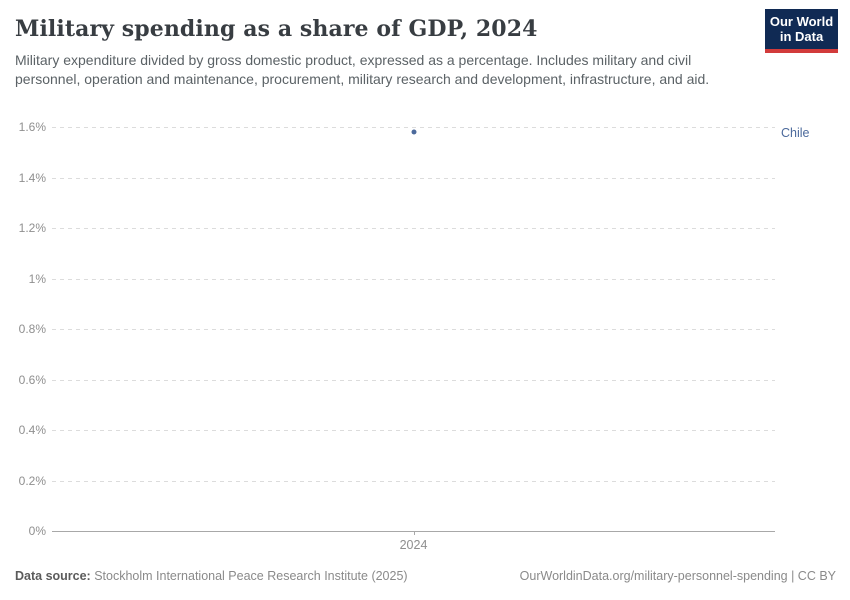 The height and width of the screenshot is (600, 850). Describe the element at coordinates (795, 132) in the screenshot. I see `entity-label-chile: Chile` at that location.